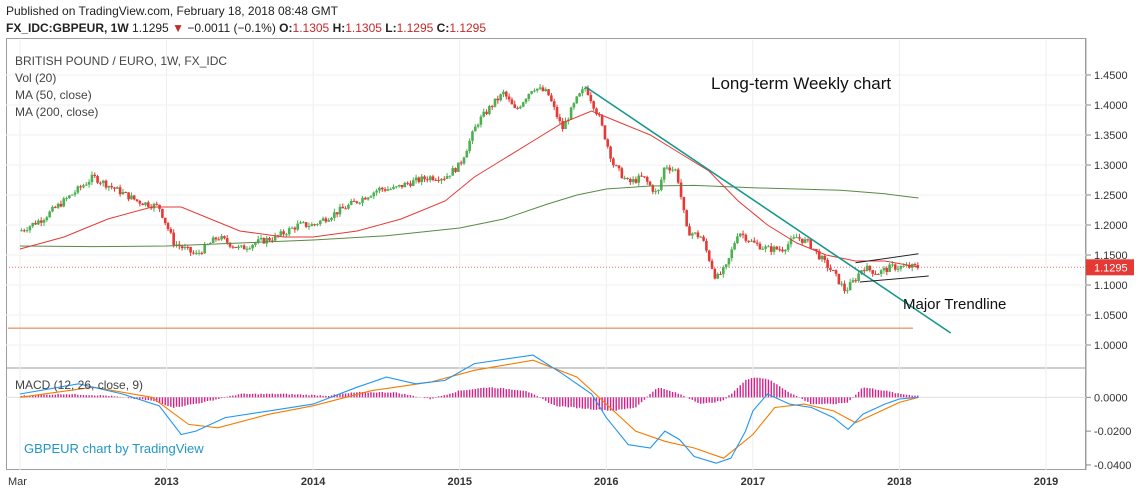  Describe the element at coordinates (753, 482) in the screenshot. I see `x-tick-label: 2017` at that location.